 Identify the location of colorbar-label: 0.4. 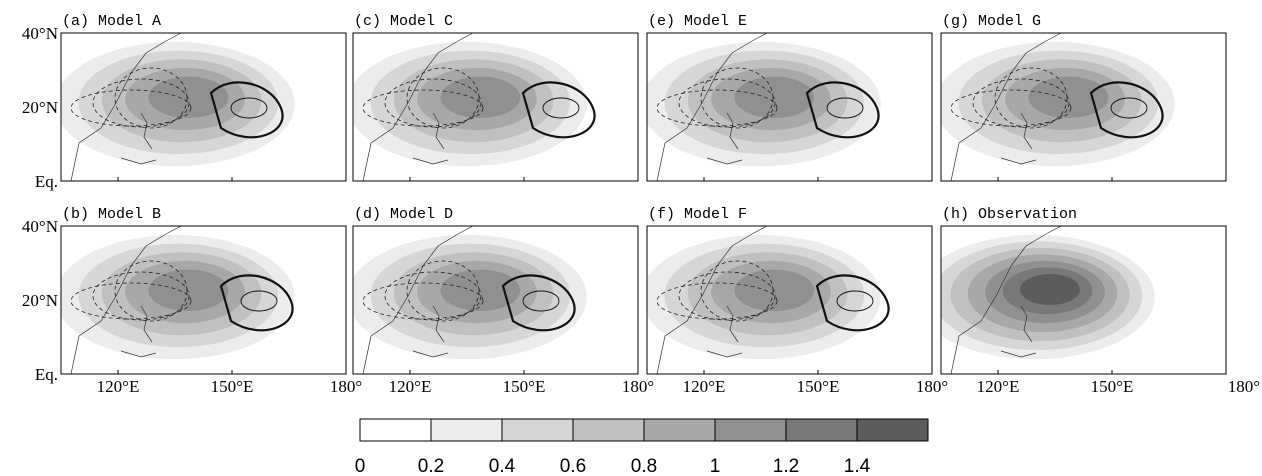
(502, 466).